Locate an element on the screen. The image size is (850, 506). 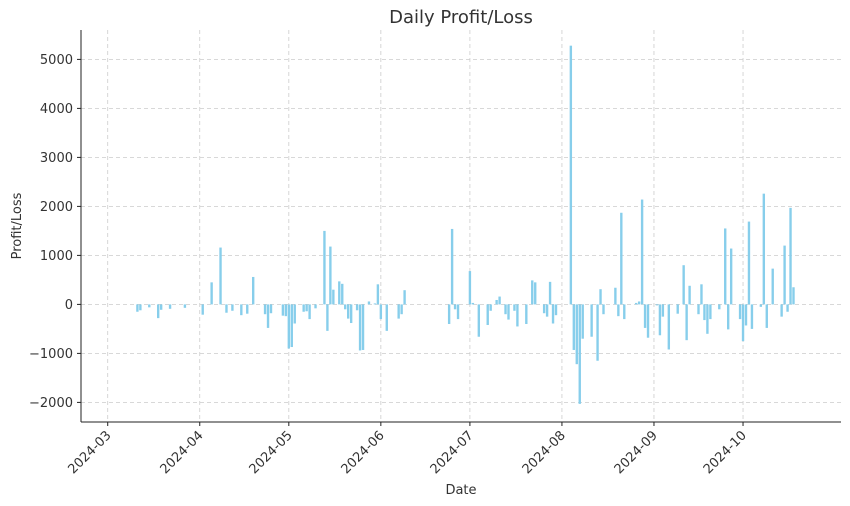
x-tick-label: 2024-04 is located at coordinates (182, 452).